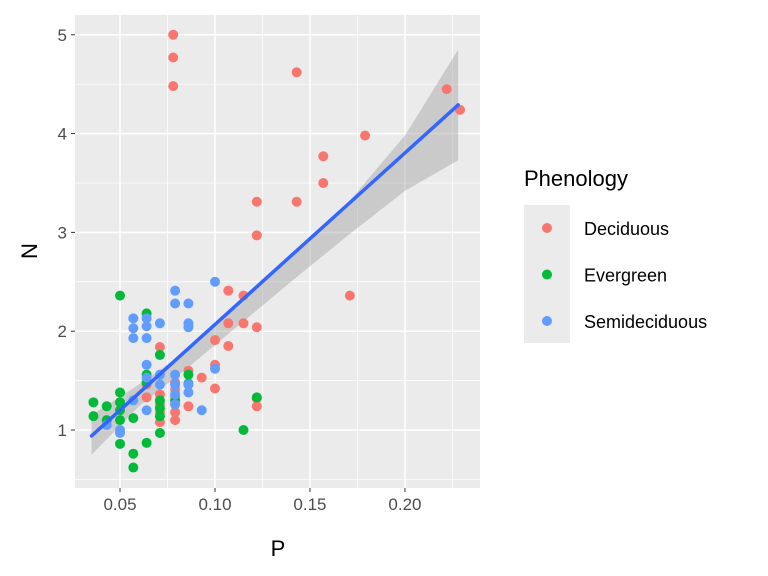 The image size is (768, 576). Describe the element at coordinates (547, 228) in the screenshot. I see `legend-key-deciduous` at that location.